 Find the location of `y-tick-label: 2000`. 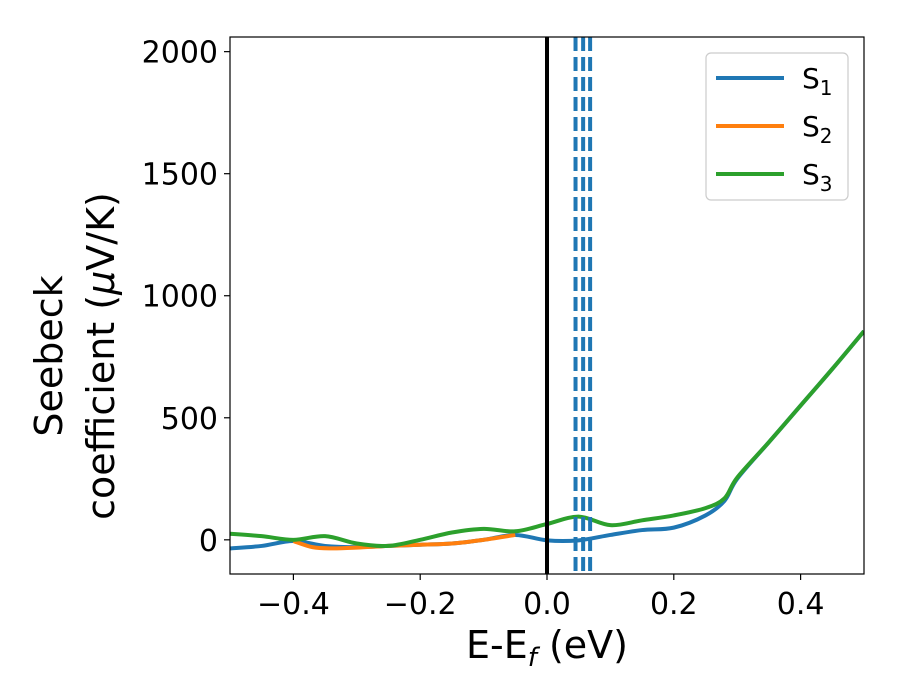

y-tick-label: 2000 is located at coordinates (180, 53).